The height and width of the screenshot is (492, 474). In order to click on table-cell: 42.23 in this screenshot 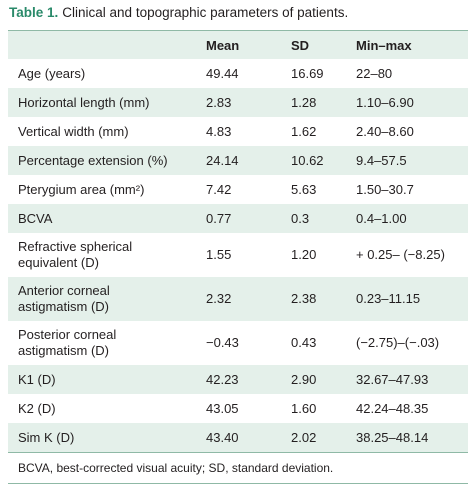, I will do `click(238, 379)`.